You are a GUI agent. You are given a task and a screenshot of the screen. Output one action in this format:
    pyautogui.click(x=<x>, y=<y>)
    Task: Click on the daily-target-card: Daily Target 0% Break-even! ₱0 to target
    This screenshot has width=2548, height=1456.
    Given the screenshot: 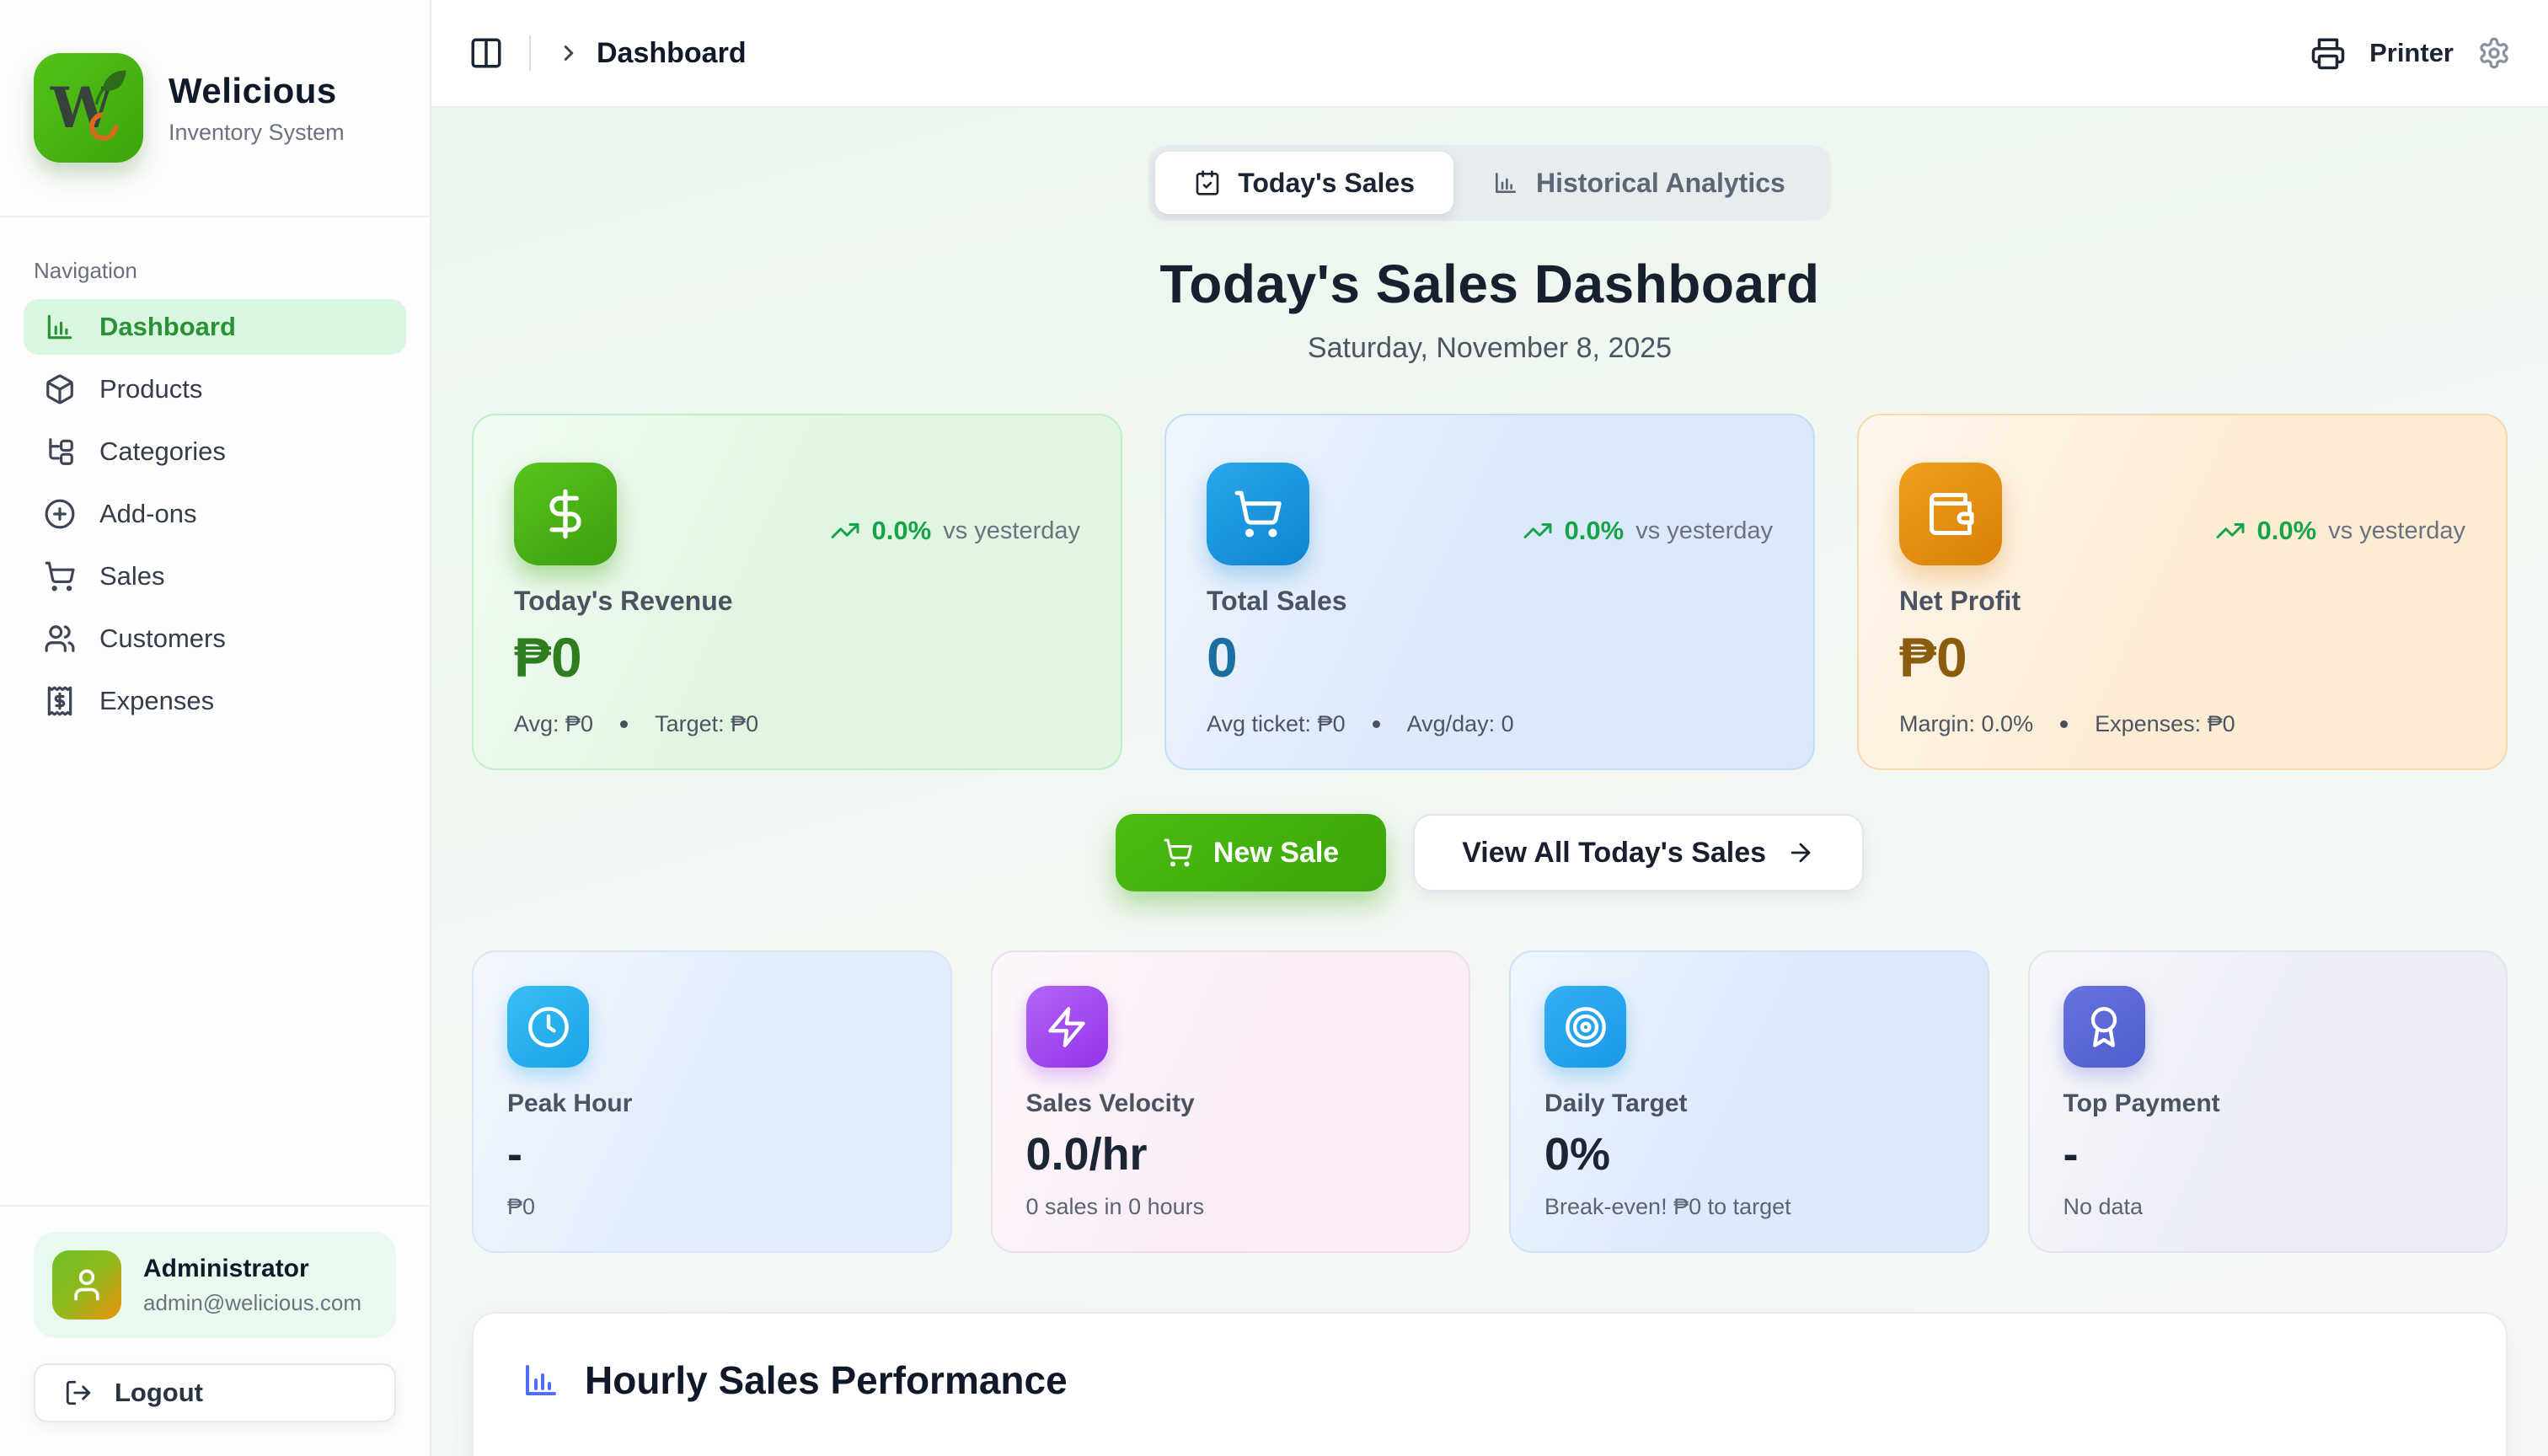 What is the action you would take?
    pyautogui.click(x=1749, y=1101)
    